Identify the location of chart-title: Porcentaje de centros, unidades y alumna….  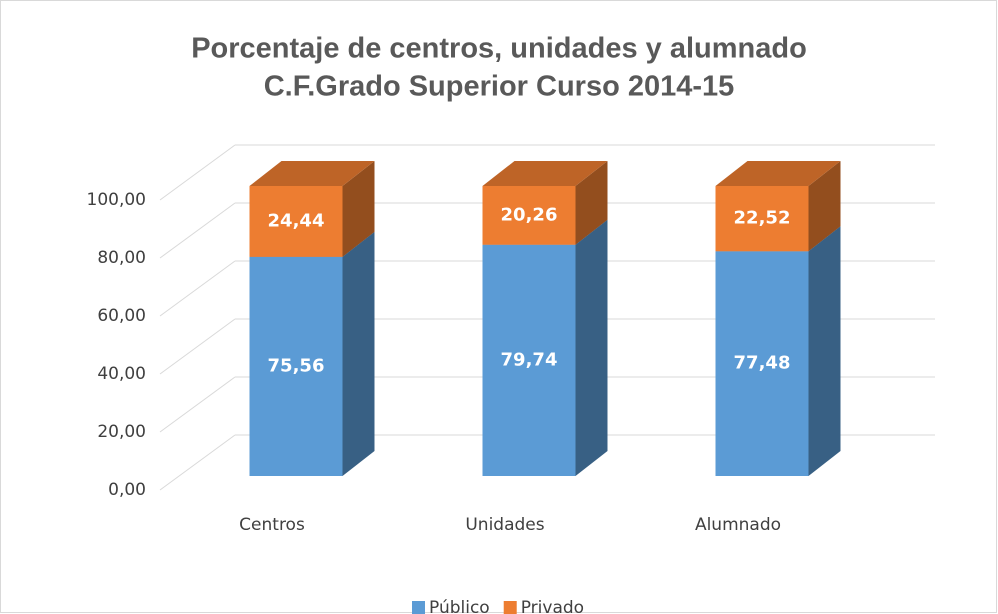
(499, 49).